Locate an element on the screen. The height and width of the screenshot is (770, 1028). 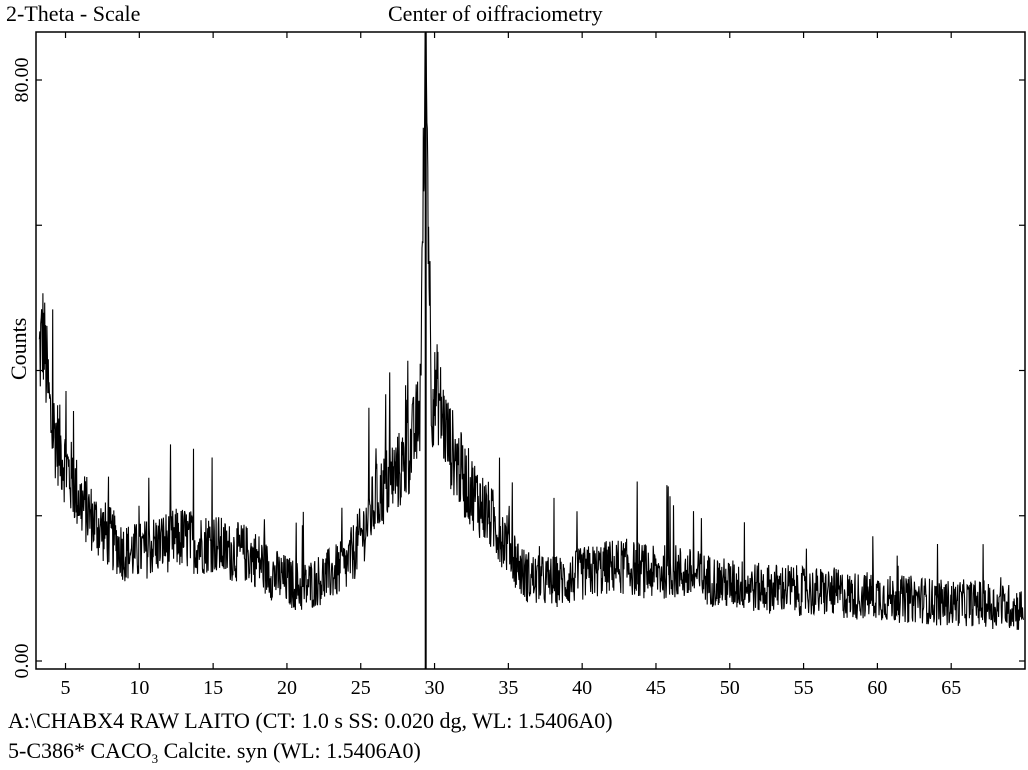
scale-label: 2-Theta - Scale is located at coordinates (73, 13).